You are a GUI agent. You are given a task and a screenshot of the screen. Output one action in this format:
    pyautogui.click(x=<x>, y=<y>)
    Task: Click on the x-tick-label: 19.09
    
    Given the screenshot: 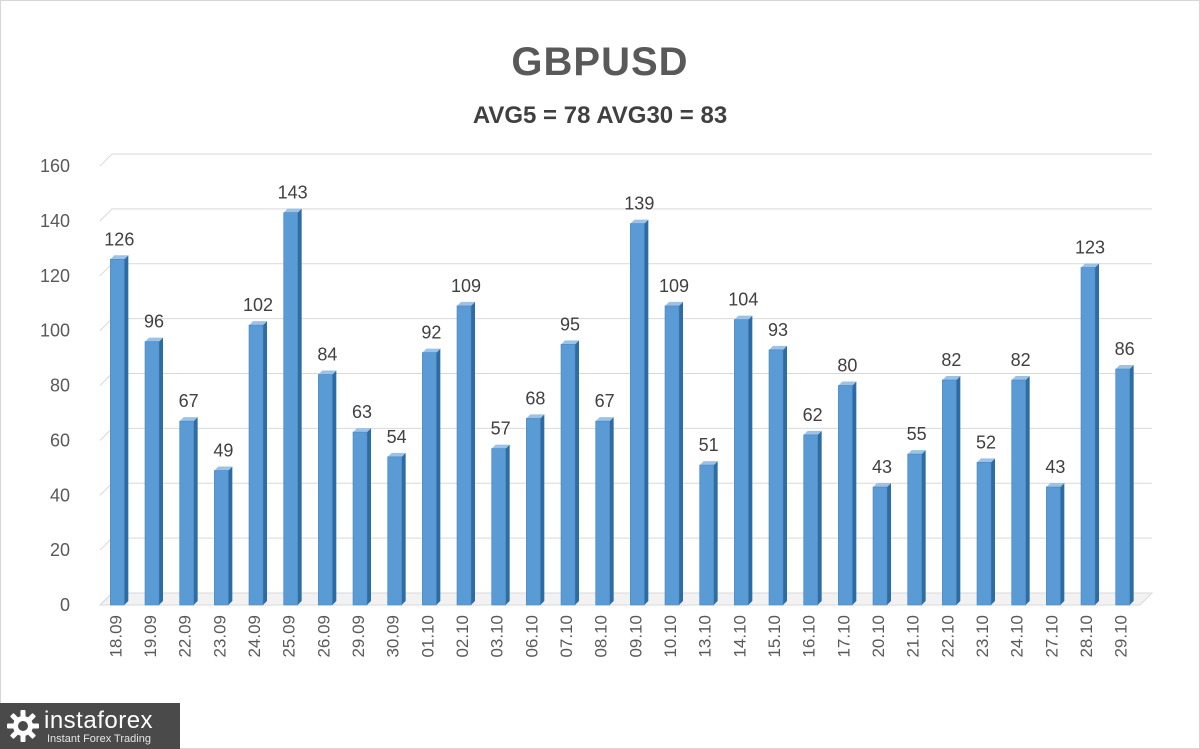 What is the action you would take?
    pyautogui.click(x=150, y=636)
    